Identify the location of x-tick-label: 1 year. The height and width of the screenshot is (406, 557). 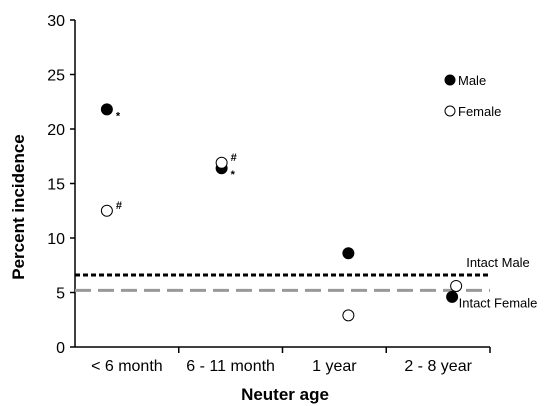
(334, 366).